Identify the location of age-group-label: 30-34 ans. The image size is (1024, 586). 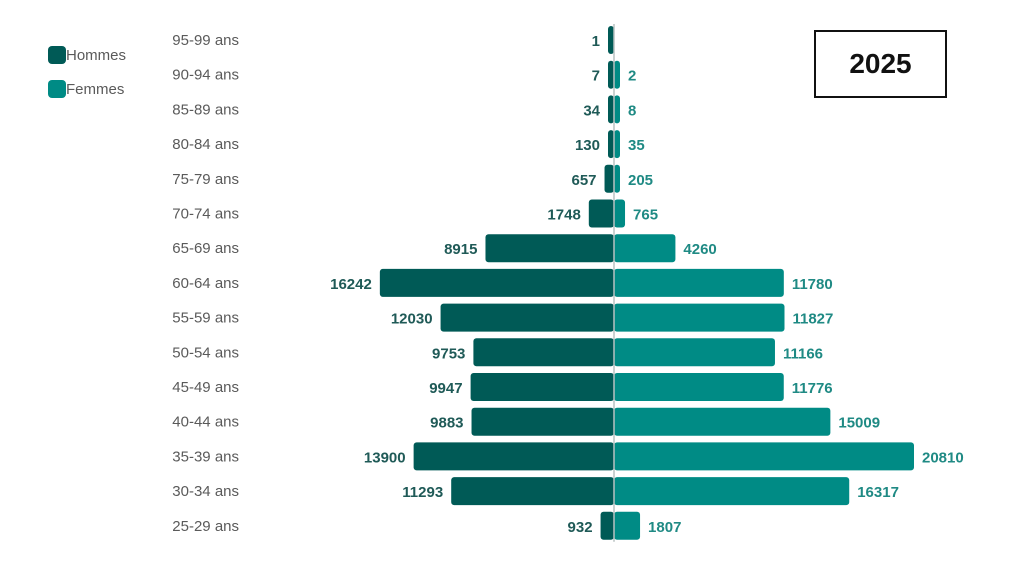
(205, 491).